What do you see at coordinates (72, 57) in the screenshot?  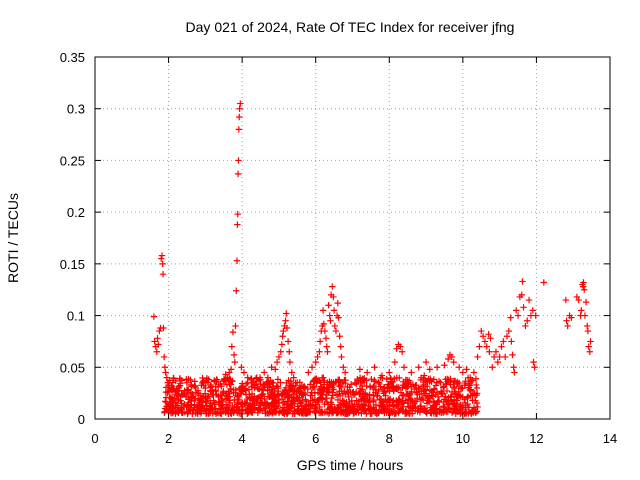 I see `y-tick-label: 0.35` at bounding box center [72, 57].